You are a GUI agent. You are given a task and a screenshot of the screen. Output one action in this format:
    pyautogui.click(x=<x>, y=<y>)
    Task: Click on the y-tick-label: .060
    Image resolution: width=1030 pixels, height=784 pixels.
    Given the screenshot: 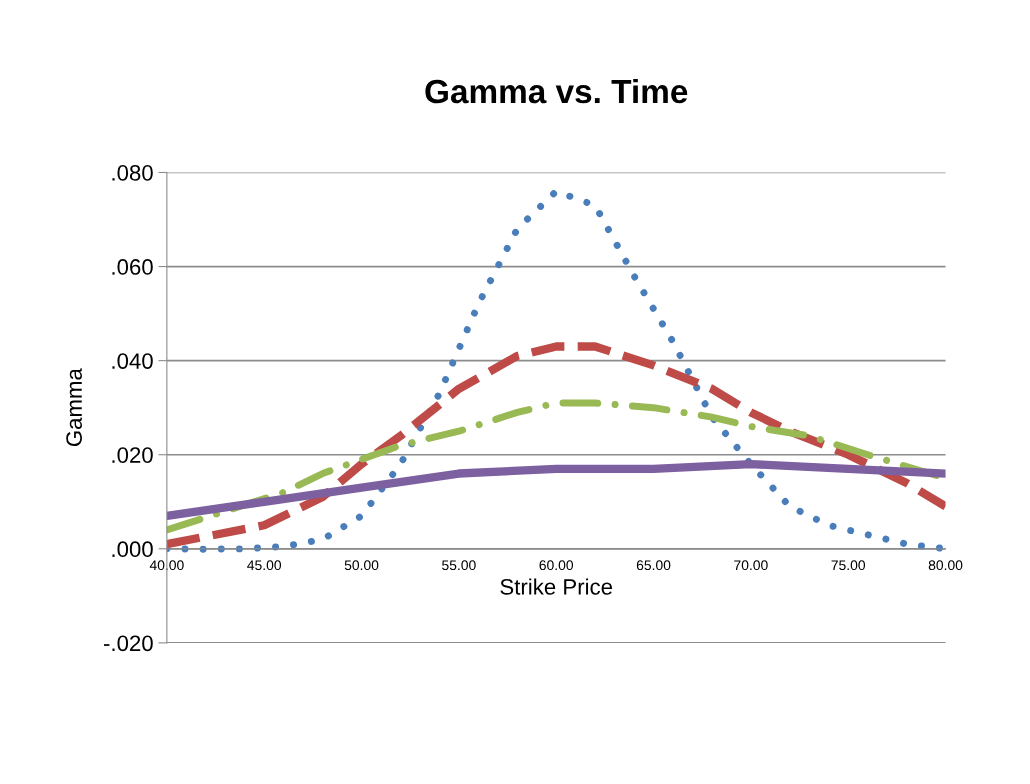 What is the action you would take?
    pyautogui.click(x=132, y=267)
    